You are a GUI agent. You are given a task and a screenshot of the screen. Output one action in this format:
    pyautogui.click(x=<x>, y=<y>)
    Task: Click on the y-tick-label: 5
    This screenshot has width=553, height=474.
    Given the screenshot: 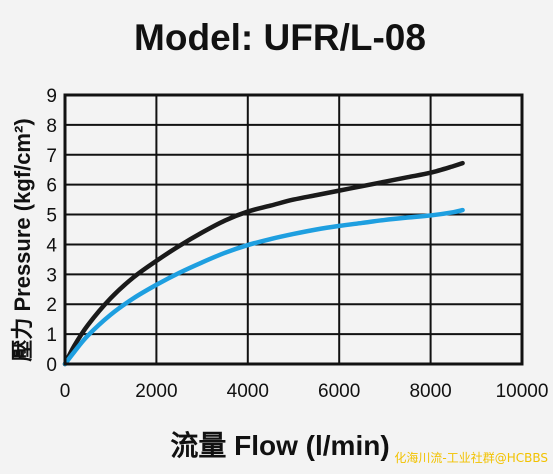 What is the action you would take?
    pyautogui.click(x=51, y=216)
    